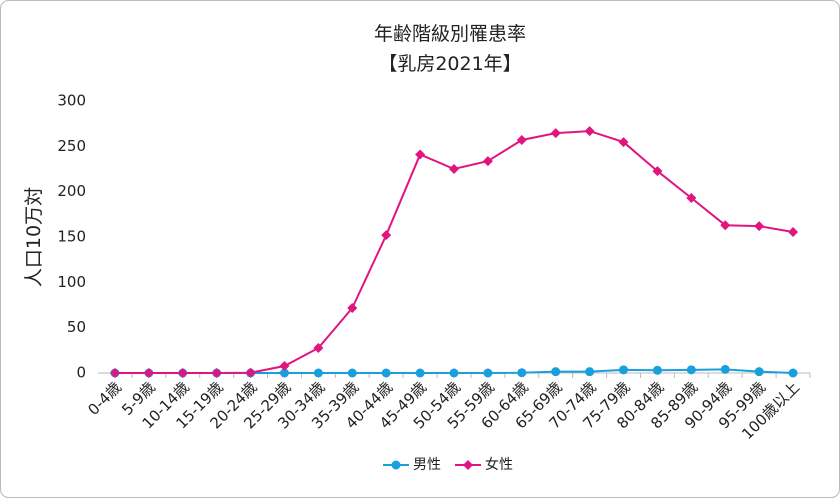  What do you see at coordinates (34, 237) in the screenshot?
I see `y-axis-label: 人口10万対` at bounding box center [34, 237].